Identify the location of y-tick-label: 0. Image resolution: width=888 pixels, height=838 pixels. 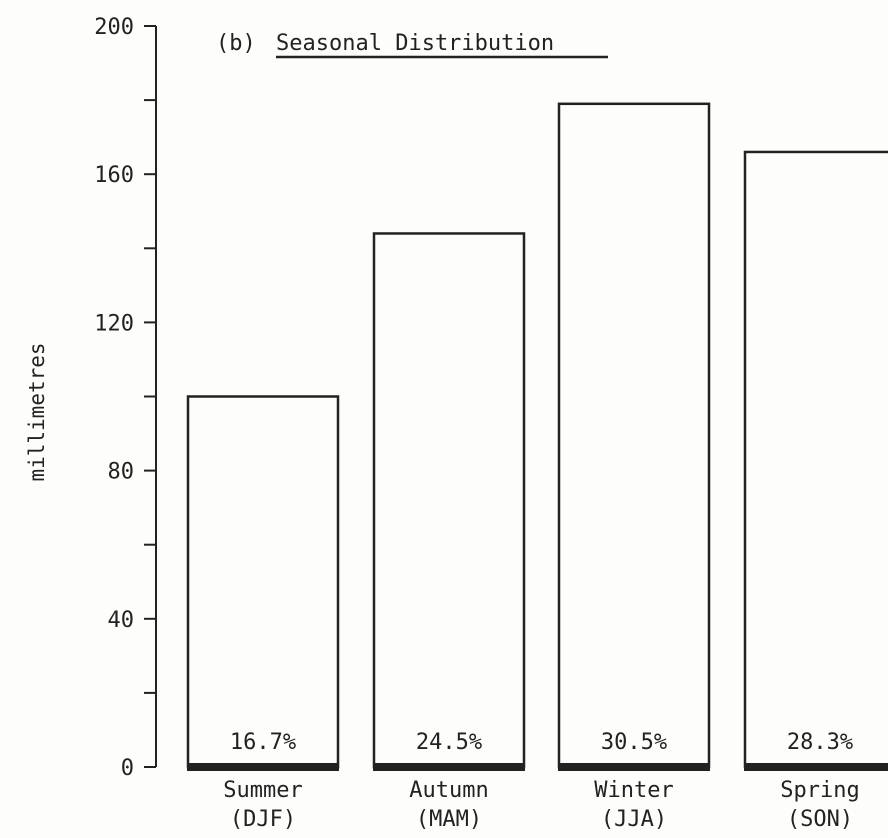
(127, 768).